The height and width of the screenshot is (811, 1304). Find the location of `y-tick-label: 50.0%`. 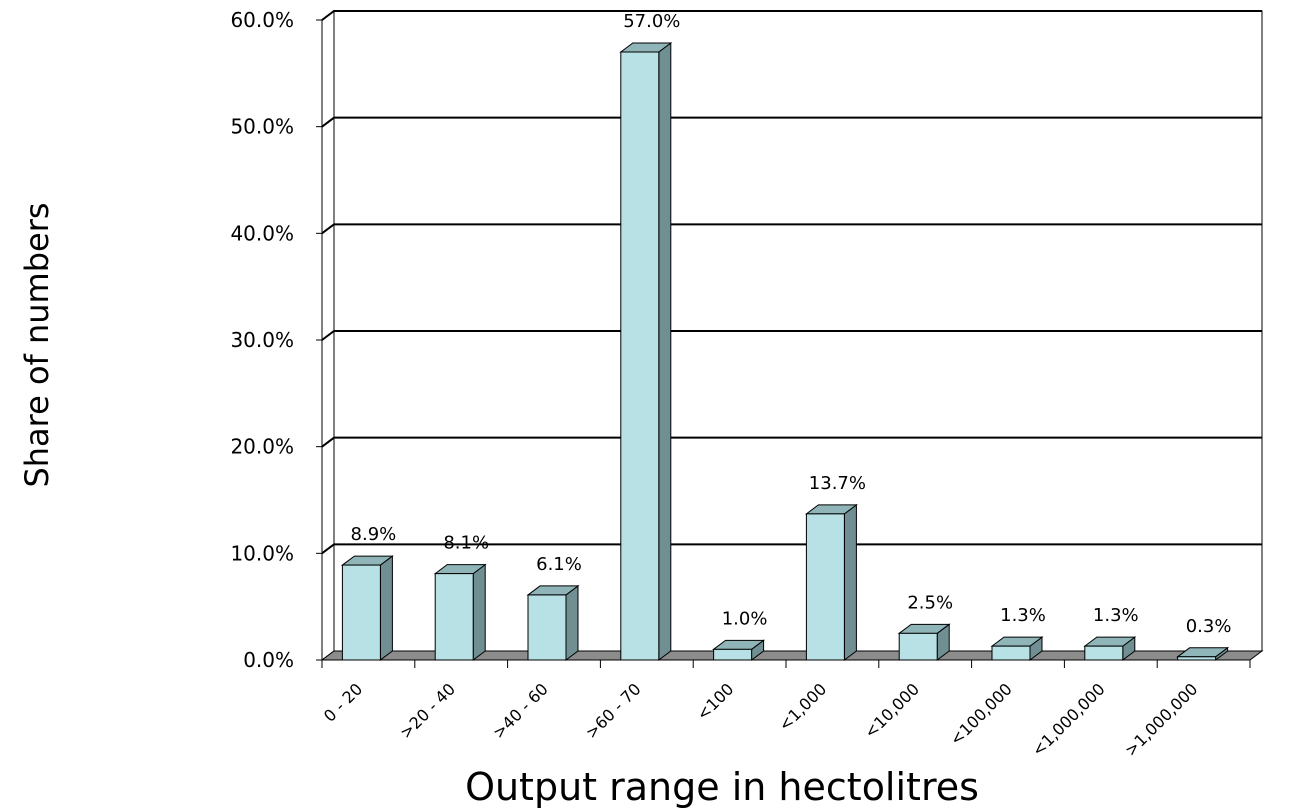

y-tick-label: 50.0% is located at coordinates (262, 127).